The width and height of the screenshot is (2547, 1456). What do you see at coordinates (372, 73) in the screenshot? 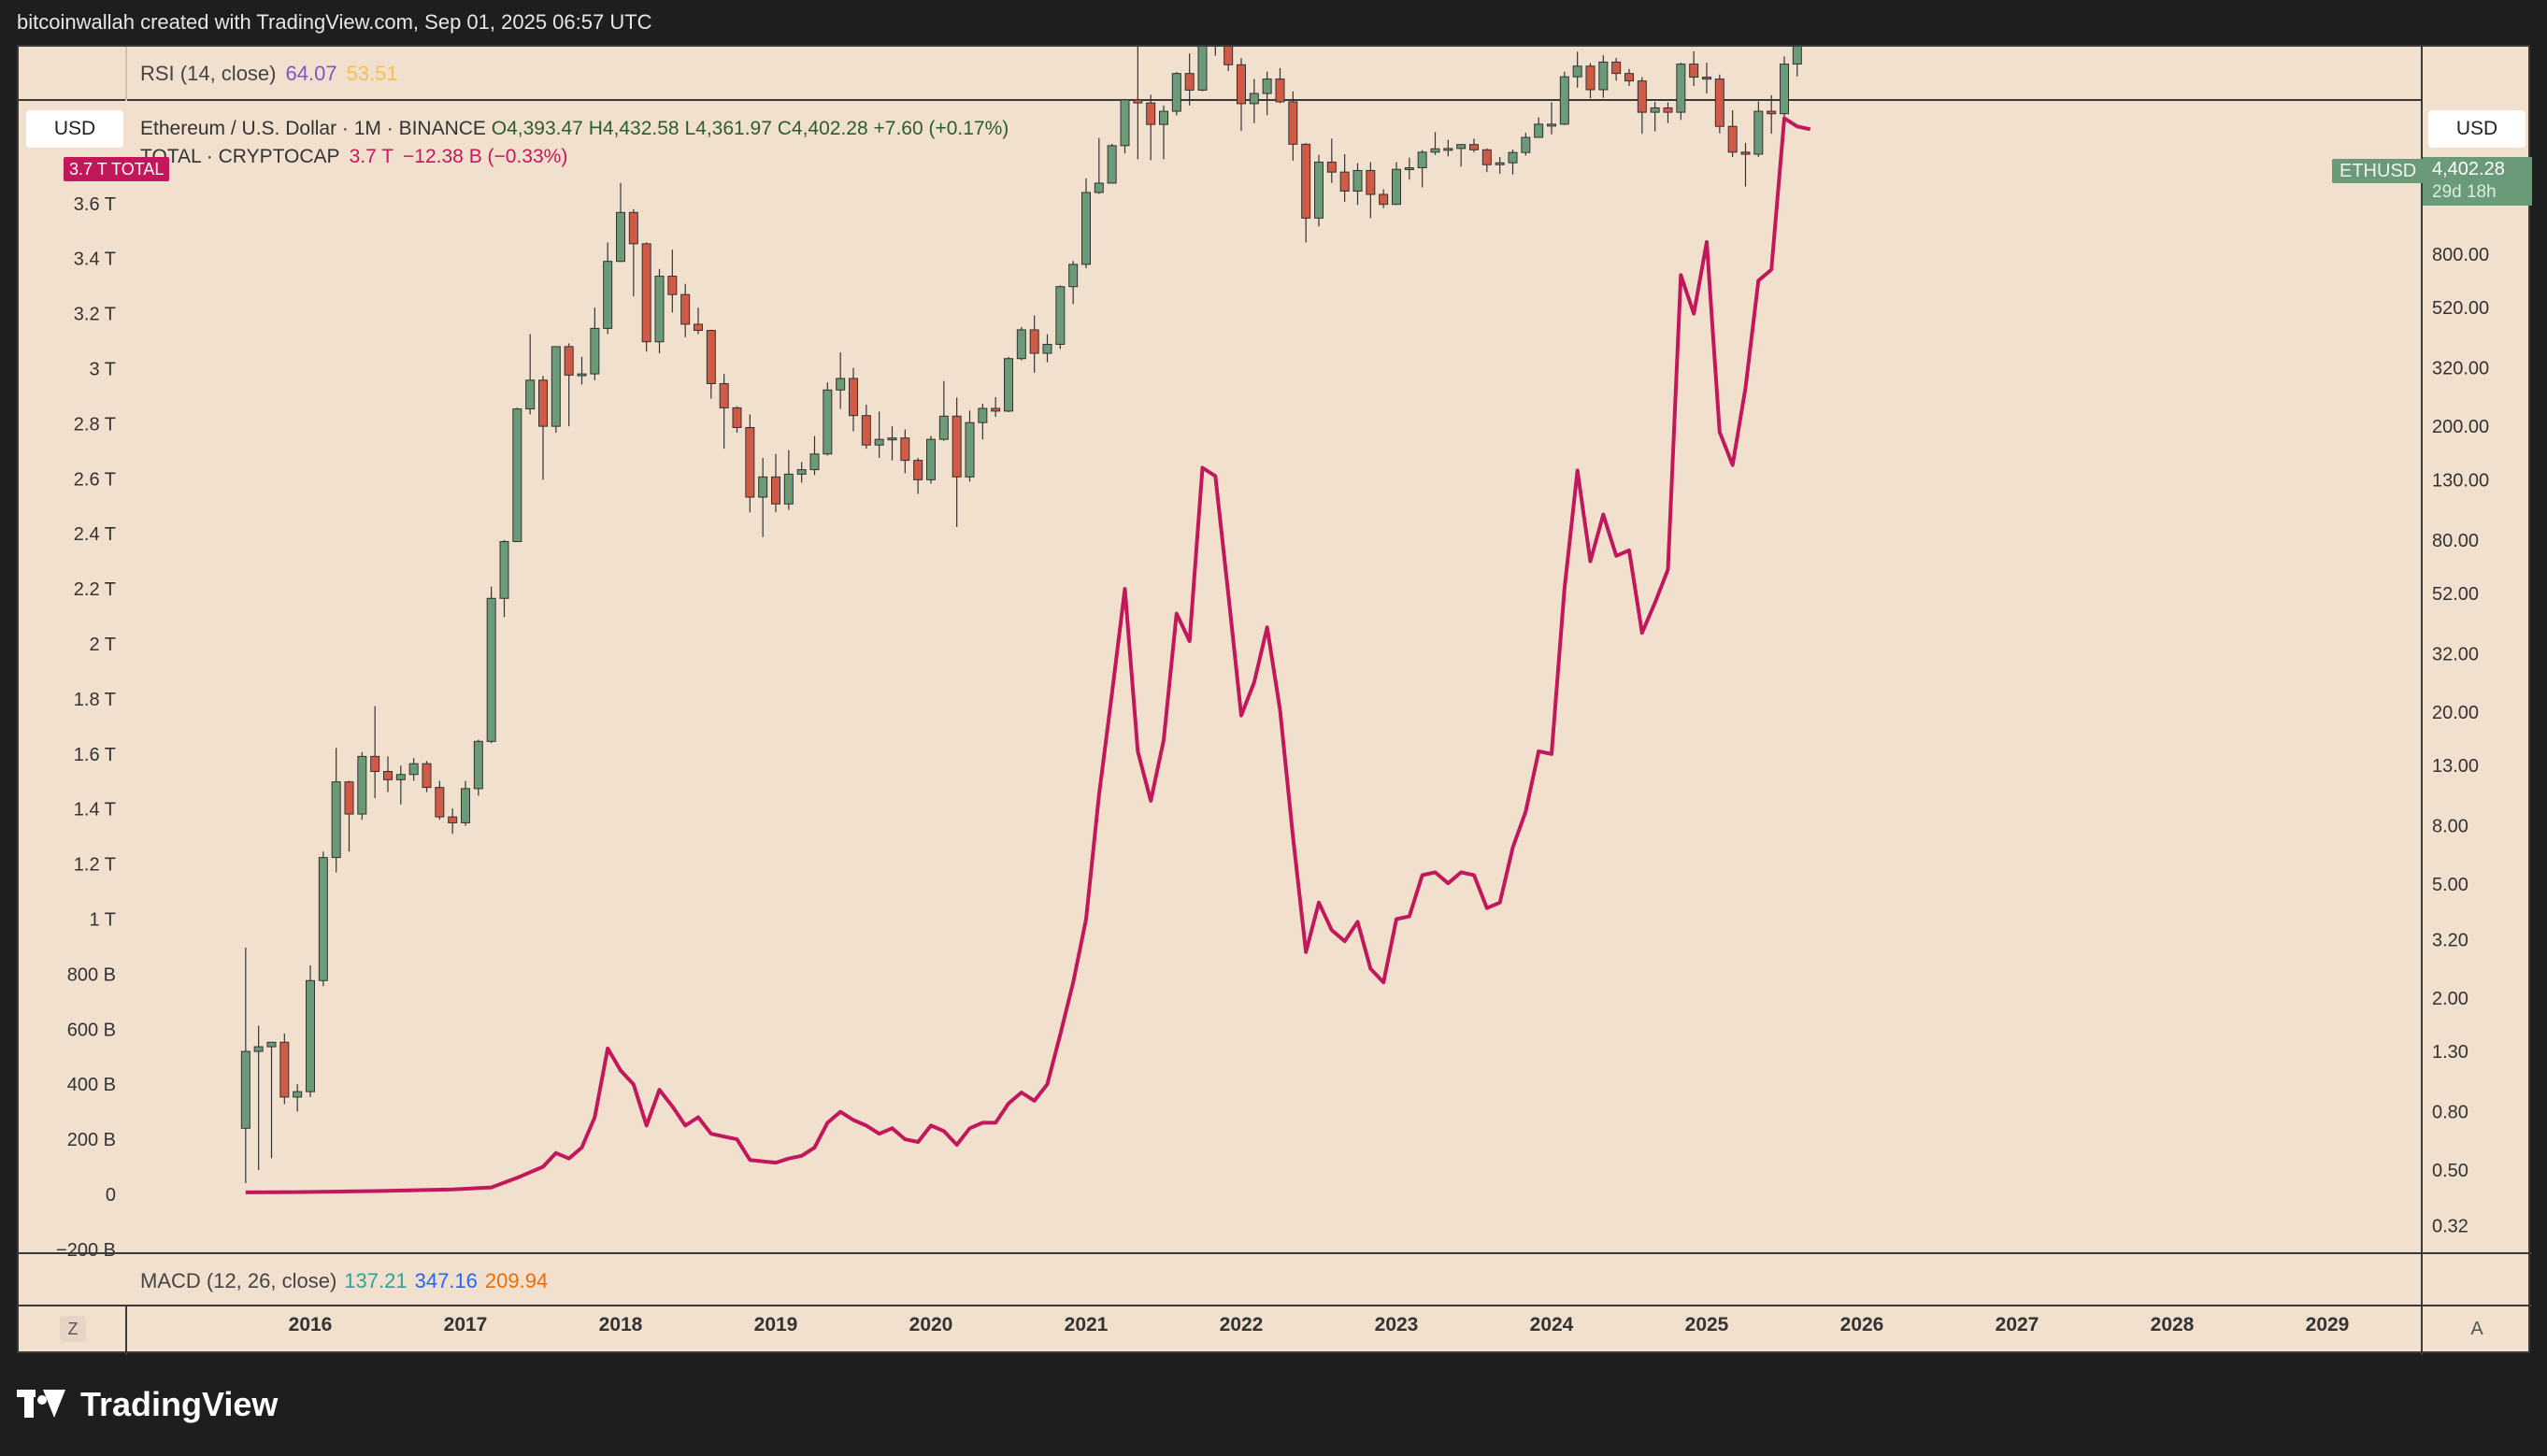
I see `rsi-value-2: 53.51` at bounding box center [372, 73].